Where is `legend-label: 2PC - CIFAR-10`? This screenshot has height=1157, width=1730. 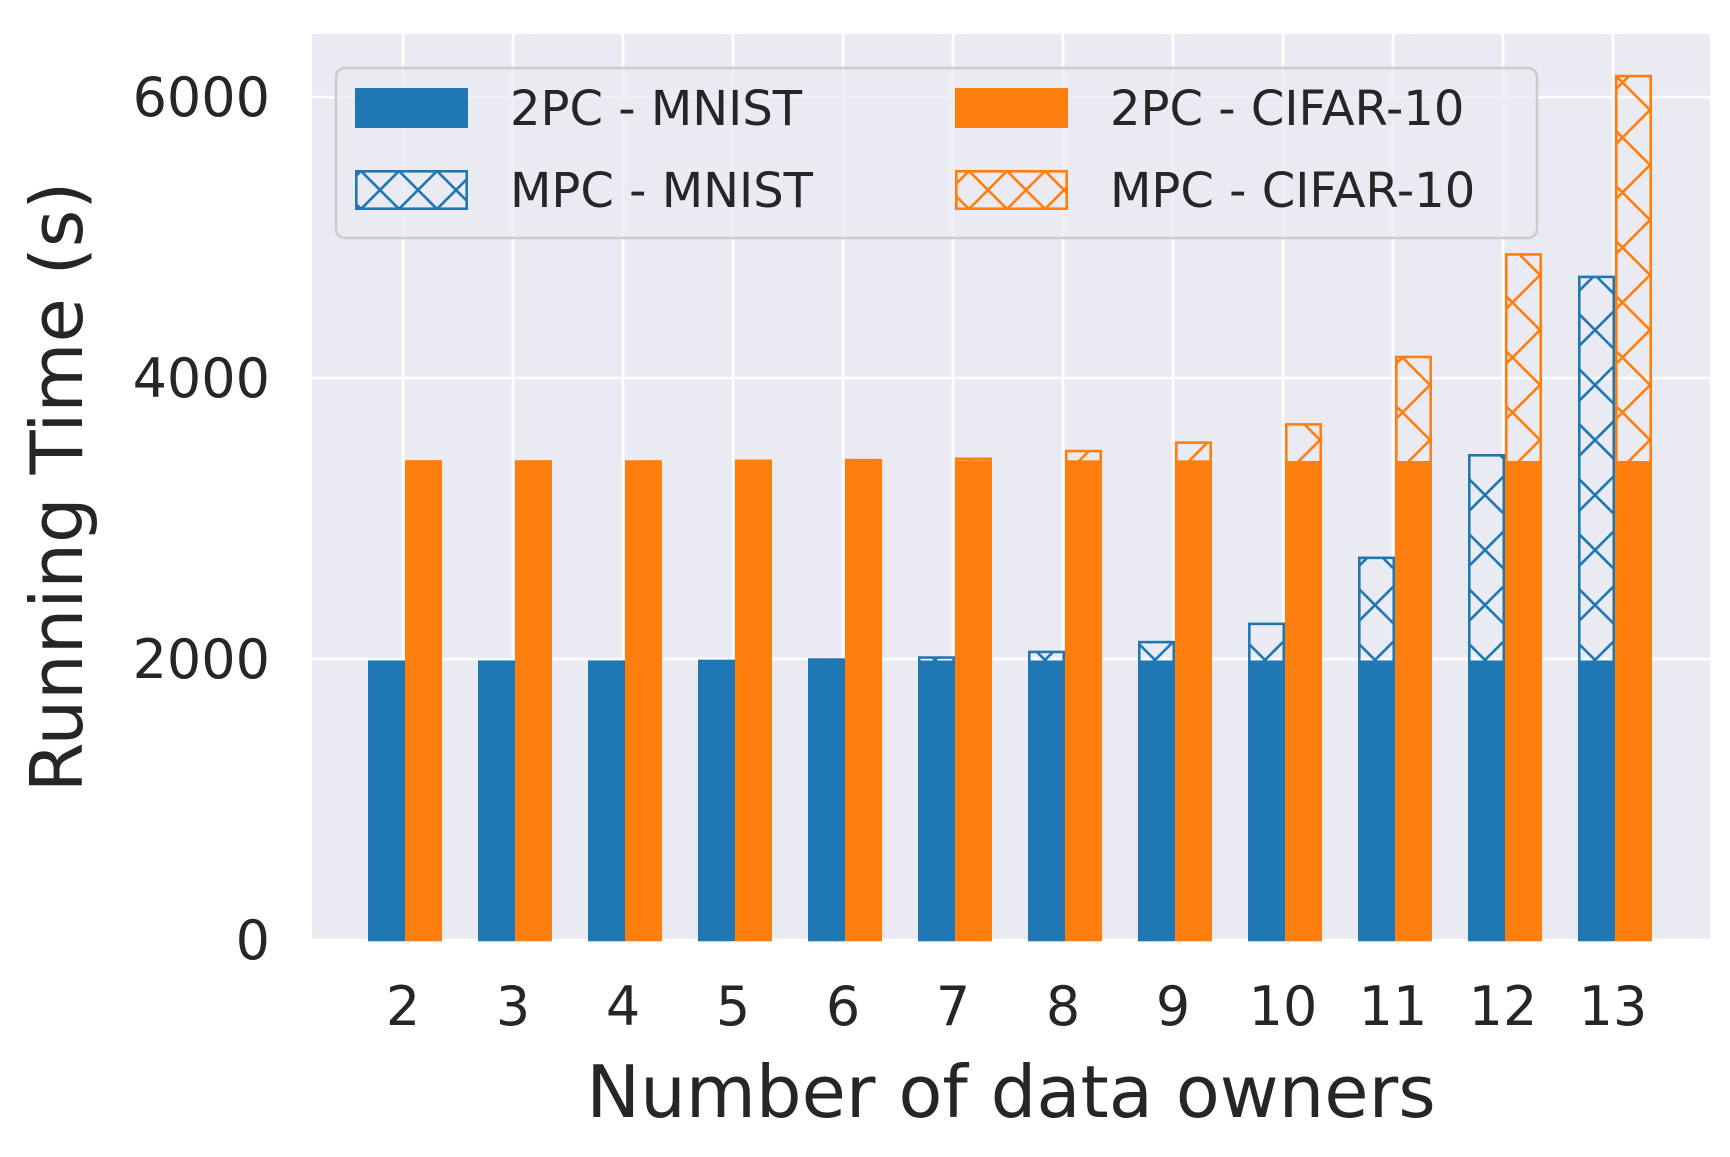 legend-label: 2PC - CIFAR-10 is located at coordinates (1287, 109).